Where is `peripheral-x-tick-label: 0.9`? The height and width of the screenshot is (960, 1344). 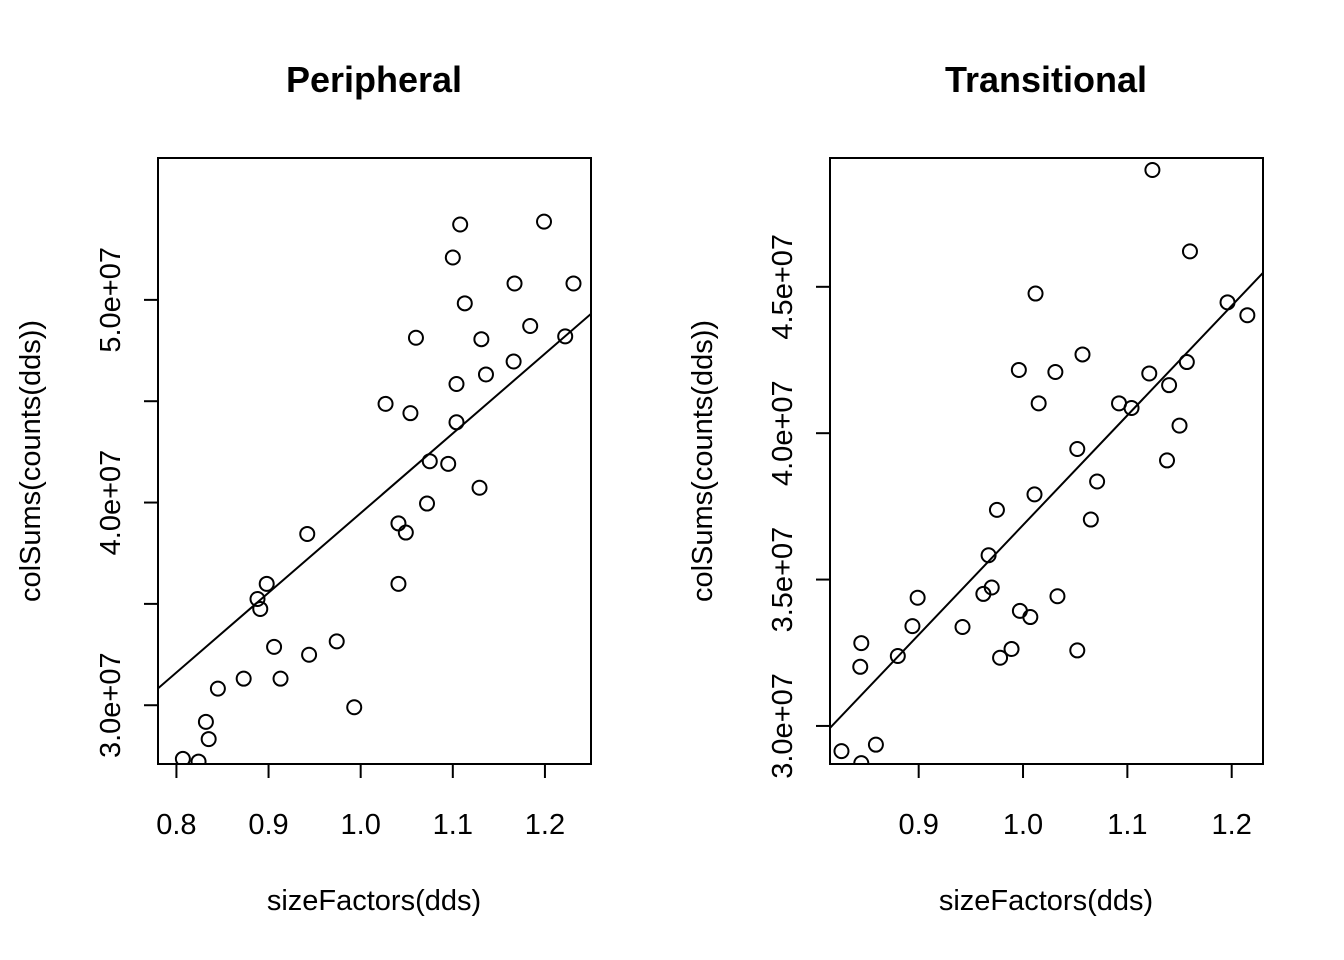
peripheral-x-tick-label: 0.9 is located at coordinates (268, 825).